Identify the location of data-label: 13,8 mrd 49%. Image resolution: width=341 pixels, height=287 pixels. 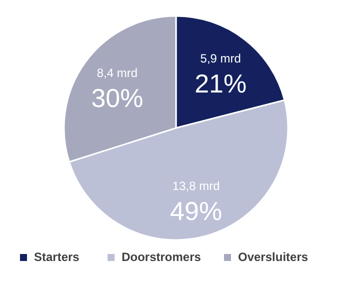
(196, 202).